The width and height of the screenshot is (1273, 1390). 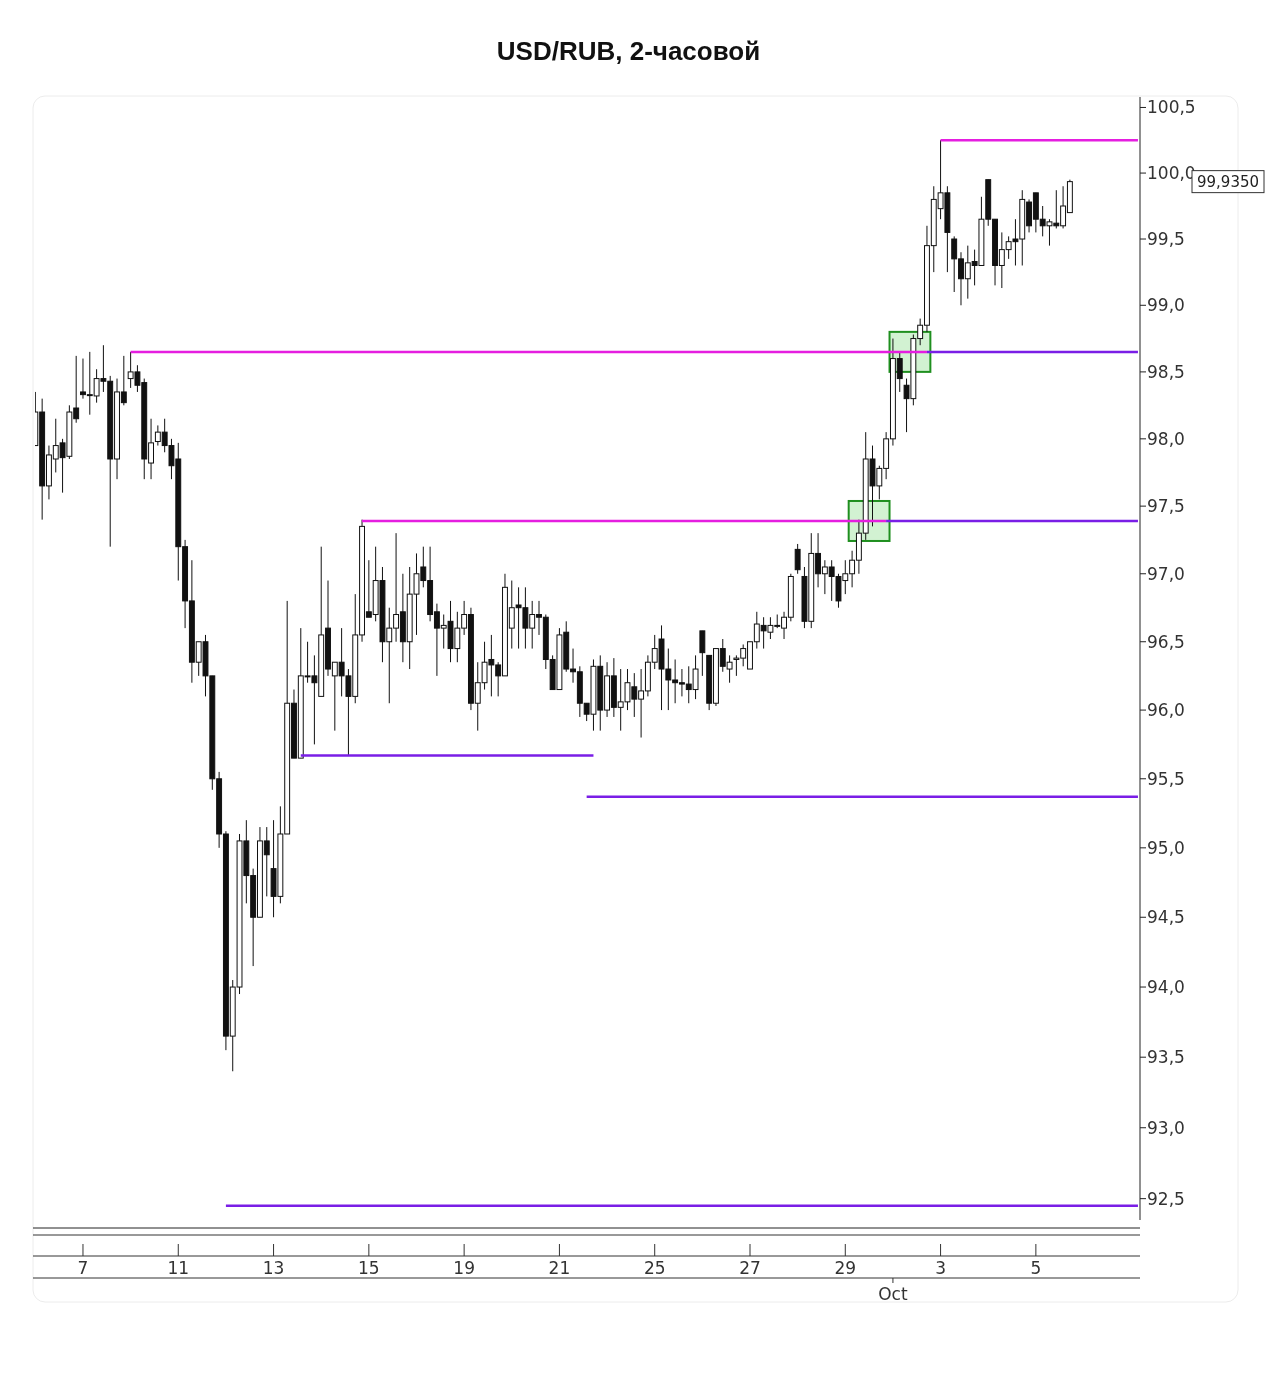 What do you see at coordinates (1166, 641) in the screenshot?
I see `y-tick-label: 96,5` at bounding box center [1166, 641].